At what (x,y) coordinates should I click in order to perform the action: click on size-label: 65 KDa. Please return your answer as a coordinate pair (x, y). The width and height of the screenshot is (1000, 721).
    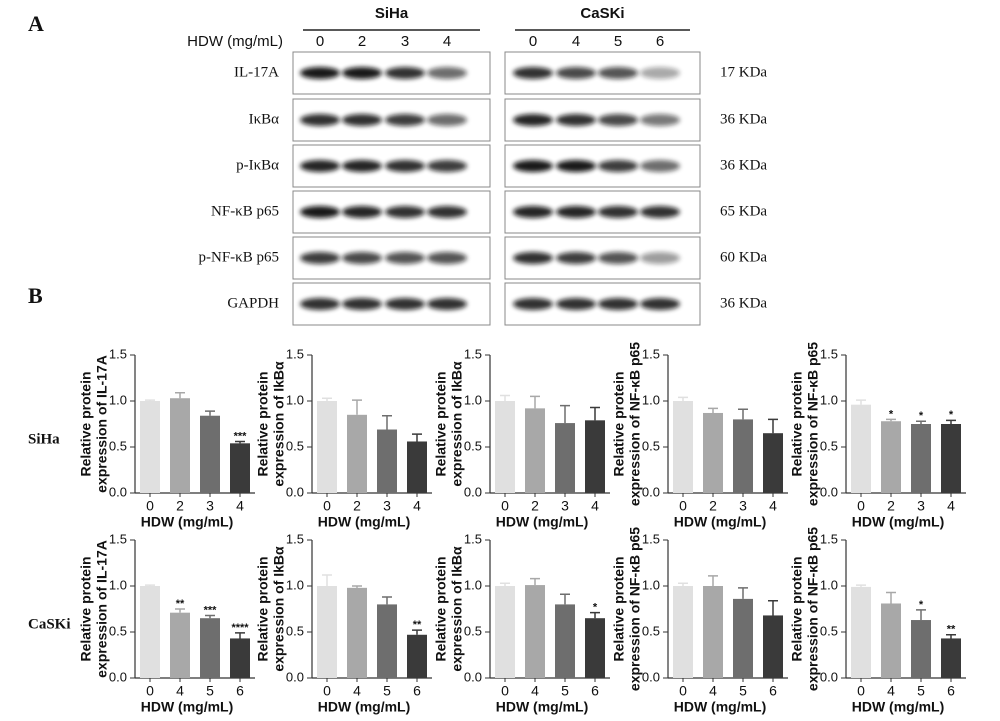
    Looking at the image, I should click on (743, 211).